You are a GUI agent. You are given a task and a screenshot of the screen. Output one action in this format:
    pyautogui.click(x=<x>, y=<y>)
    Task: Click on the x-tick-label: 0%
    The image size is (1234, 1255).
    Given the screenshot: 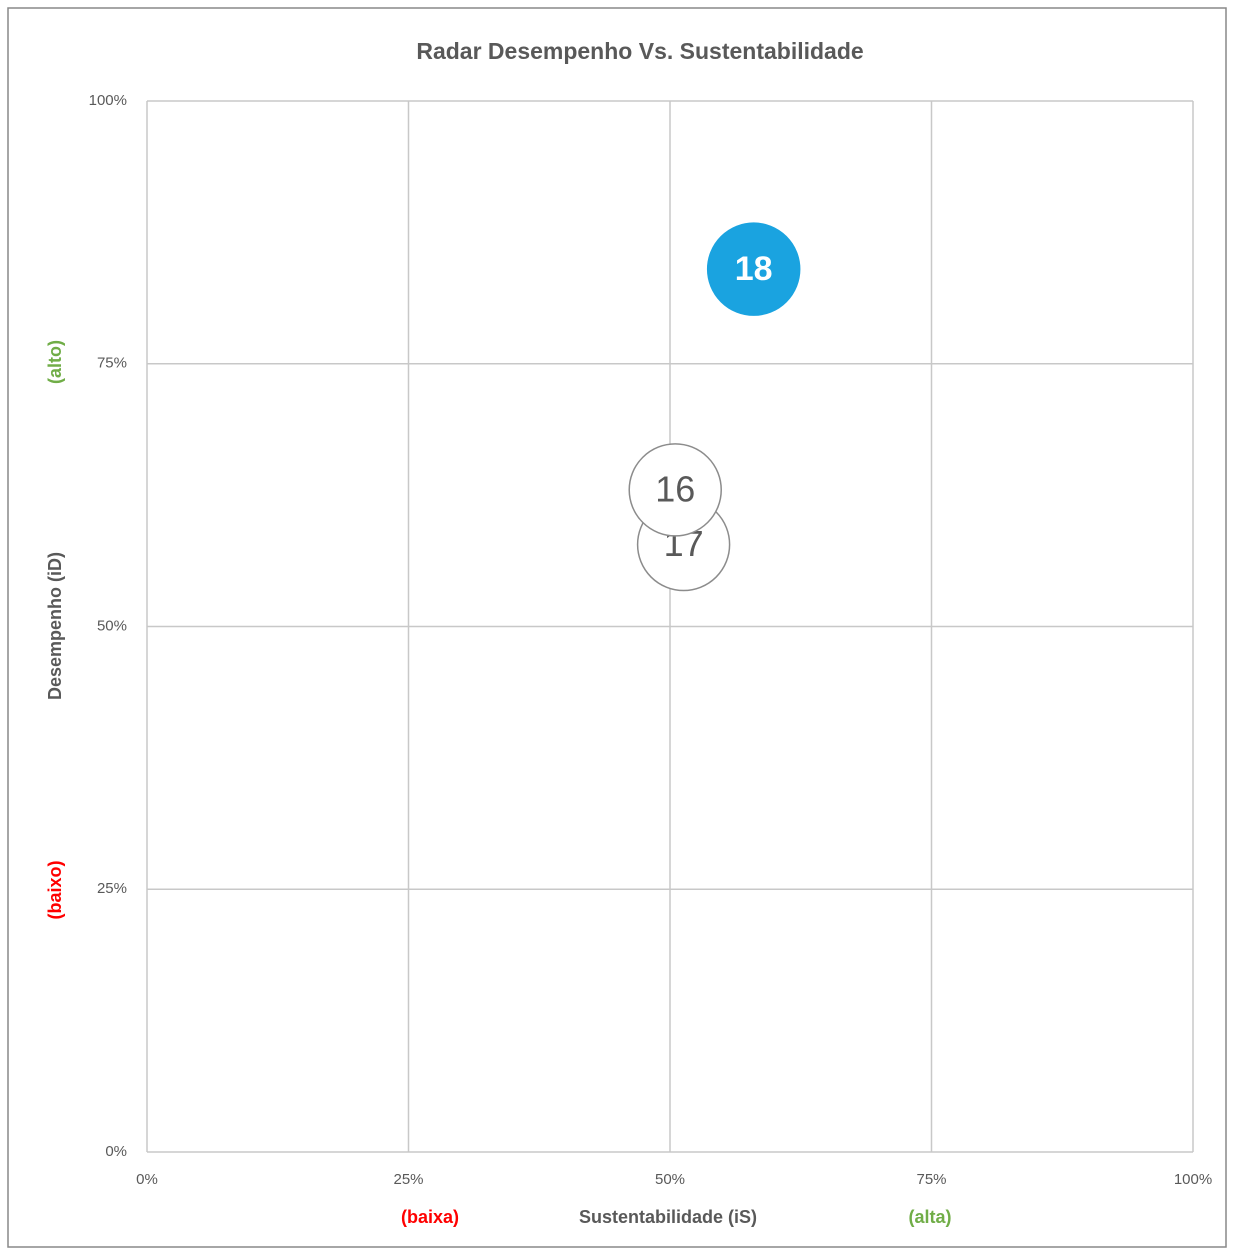 What is the action you would take?
    pyautogui.click(x=147, y=1179)
    